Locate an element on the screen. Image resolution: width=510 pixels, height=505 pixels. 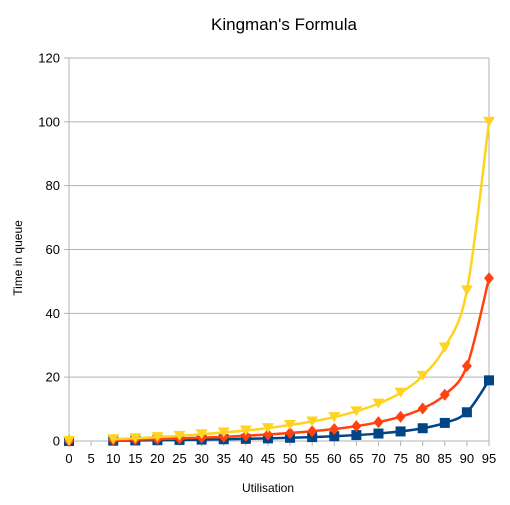
y-tick-labels: 0 20 40 60 80 100 120 is located at coordinates (49, 250).